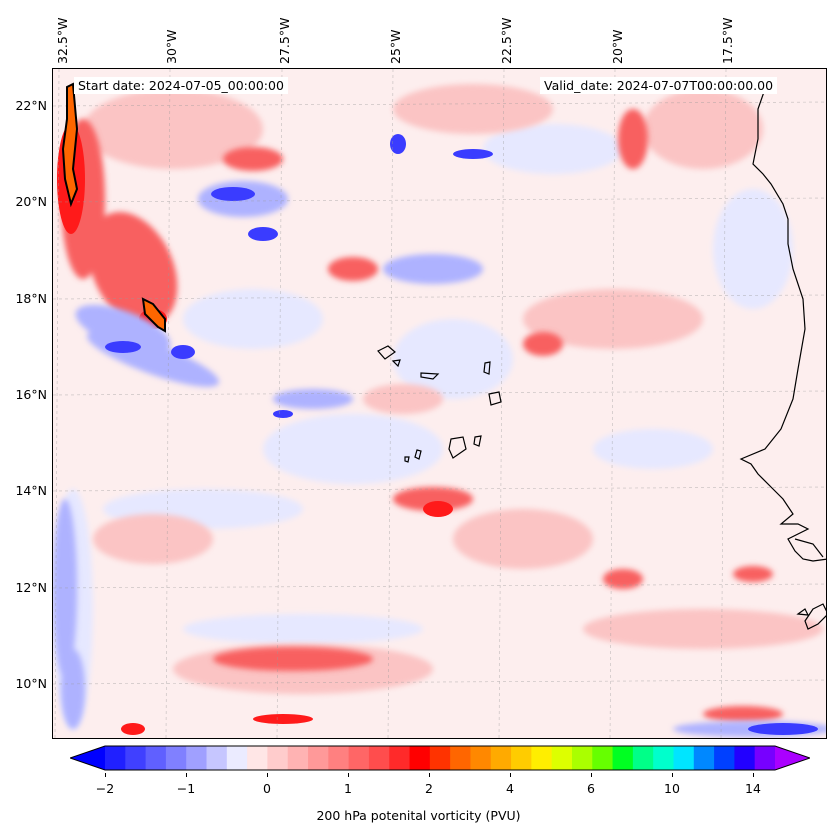  I want to click on lon-label-30w: 30°W, so click(171, 46).